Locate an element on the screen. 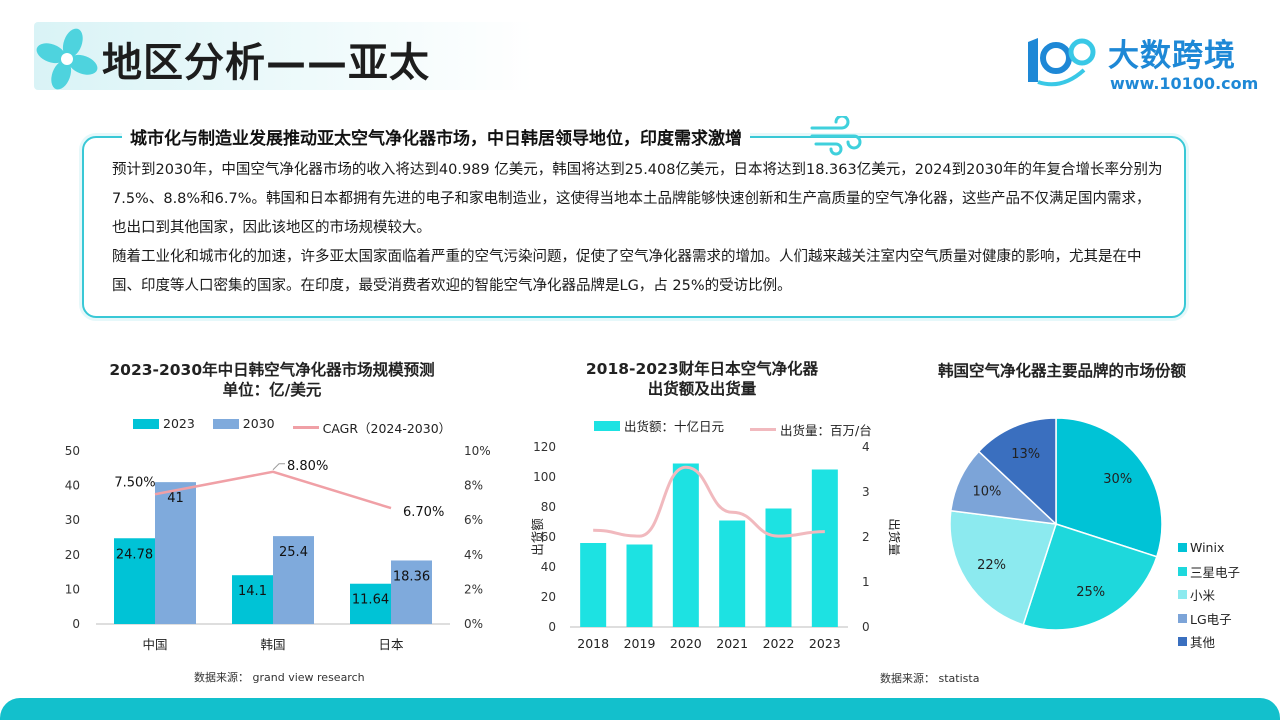  y-tick-label: 10 is located at coordinates (72, 589).